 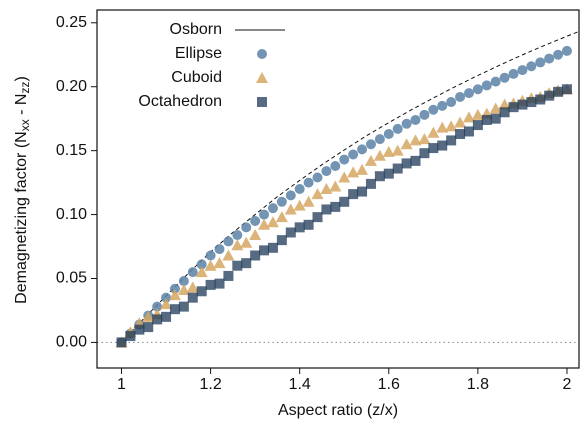 I want to click on legend-label: Octahedron, so click(x=180, y=101).